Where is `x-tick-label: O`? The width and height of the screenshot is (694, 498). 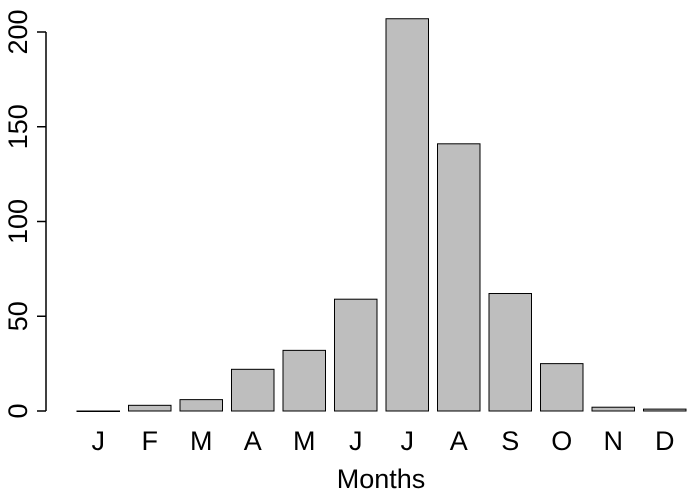
x-tick-label: O is located at coordinates (561, 441).